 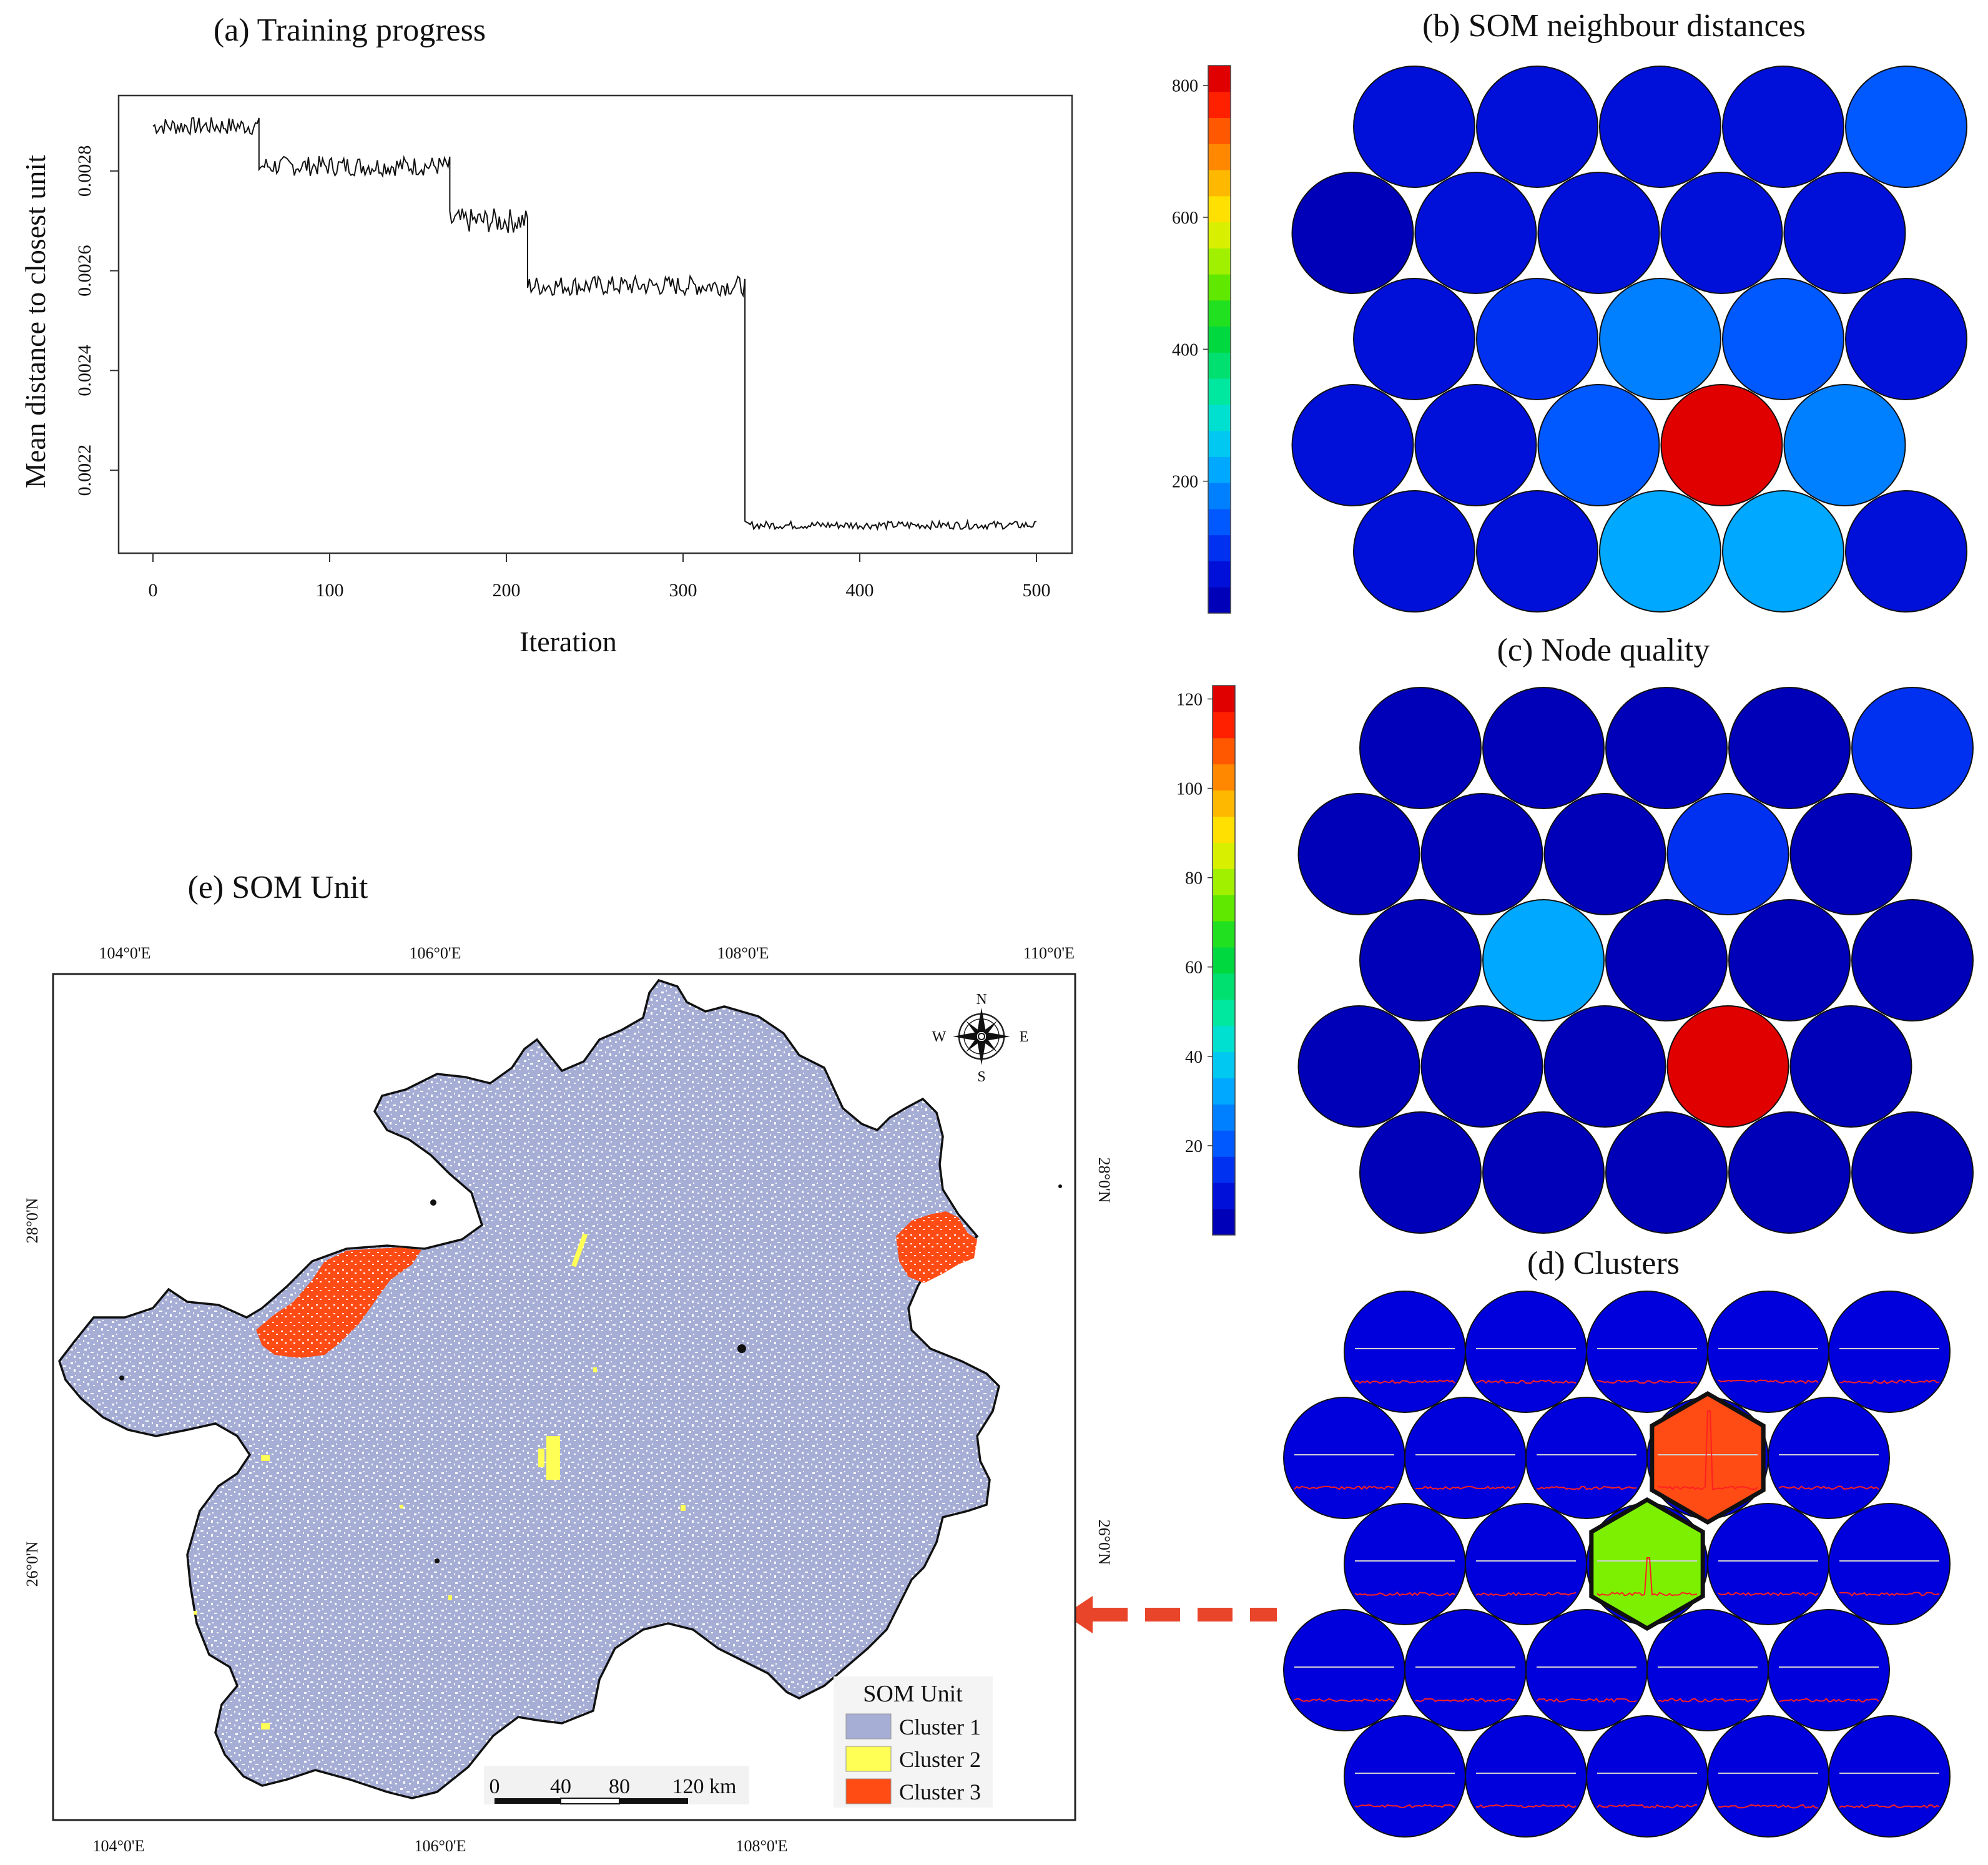 I want to click on cluster-3-hexagon, so click(x=1708, y=1457).